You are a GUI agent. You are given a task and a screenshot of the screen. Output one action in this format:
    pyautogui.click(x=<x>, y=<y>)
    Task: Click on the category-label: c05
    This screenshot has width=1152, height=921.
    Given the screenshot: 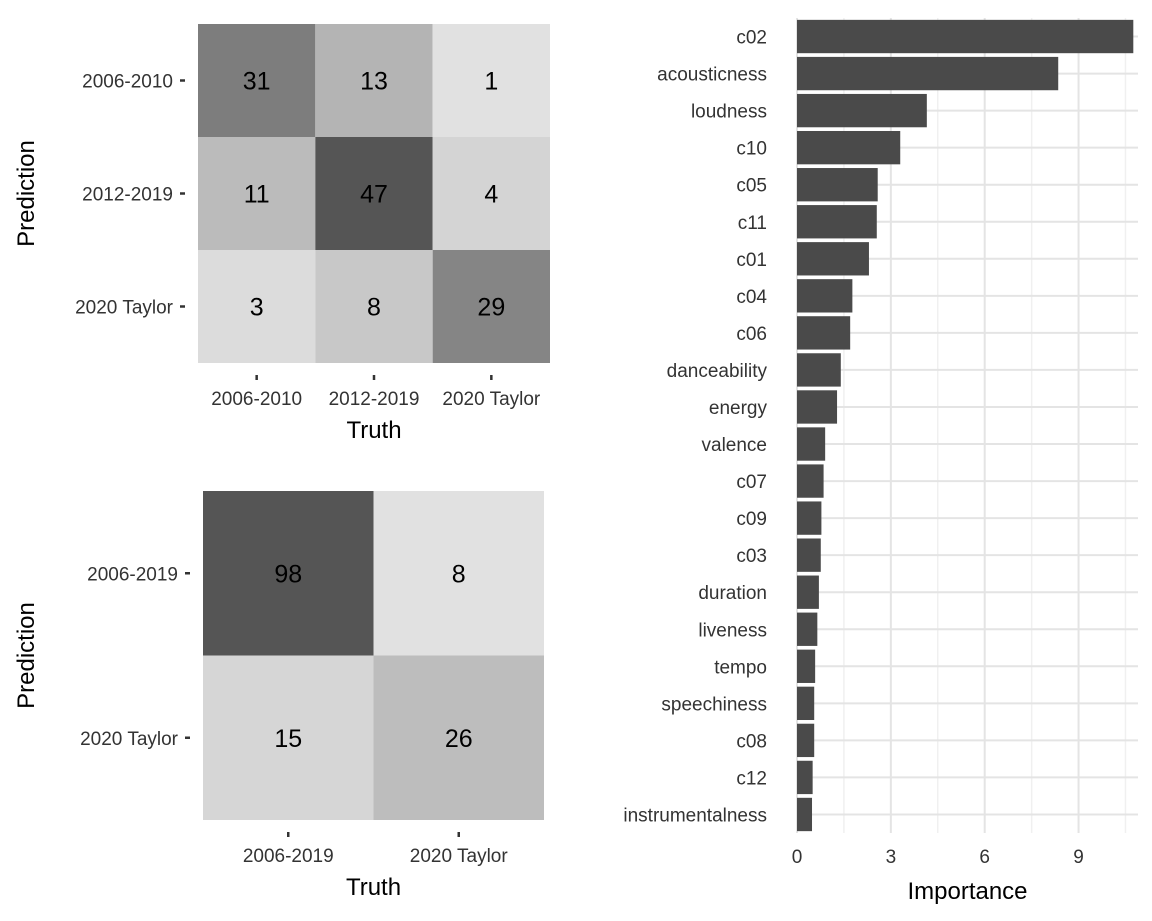 What is the action you would take?
    pyautogui.click(x=751, y=186)
    